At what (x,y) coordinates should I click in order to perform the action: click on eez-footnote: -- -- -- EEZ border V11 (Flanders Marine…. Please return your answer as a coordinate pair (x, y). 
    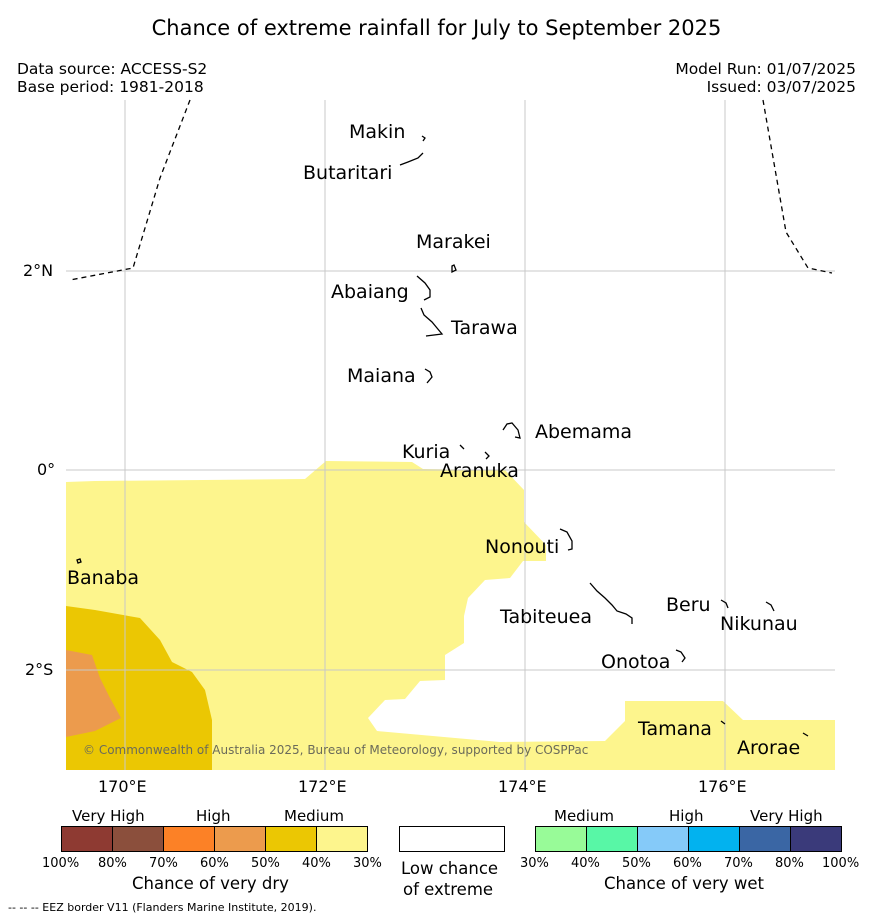
    Looking at the image, I should click on (162, 907).